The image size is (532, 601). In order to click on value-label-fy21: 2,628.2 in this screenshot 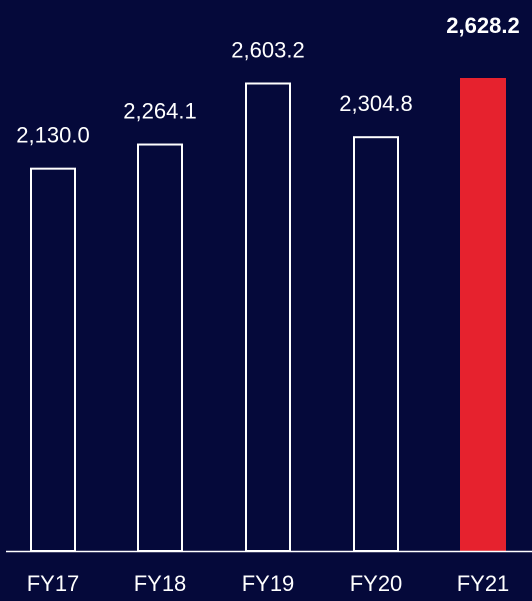, I will do `click(482, 25)`.